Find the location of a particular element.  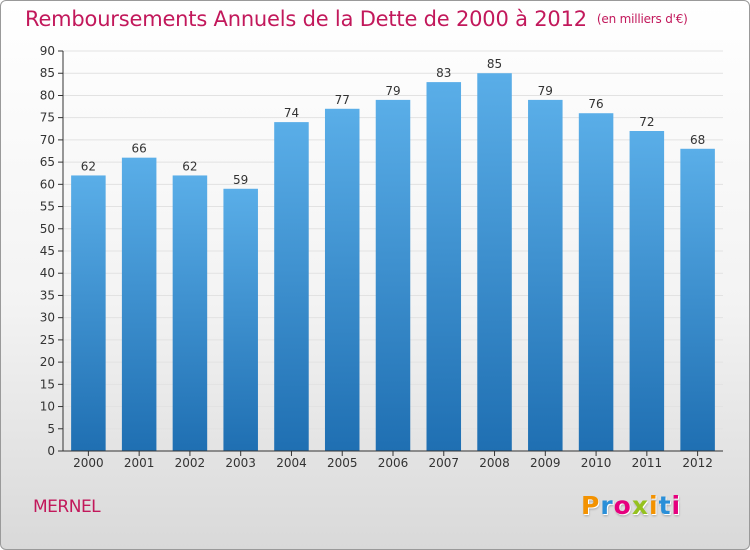

bar-2011 is located at coordinates (647, 291).